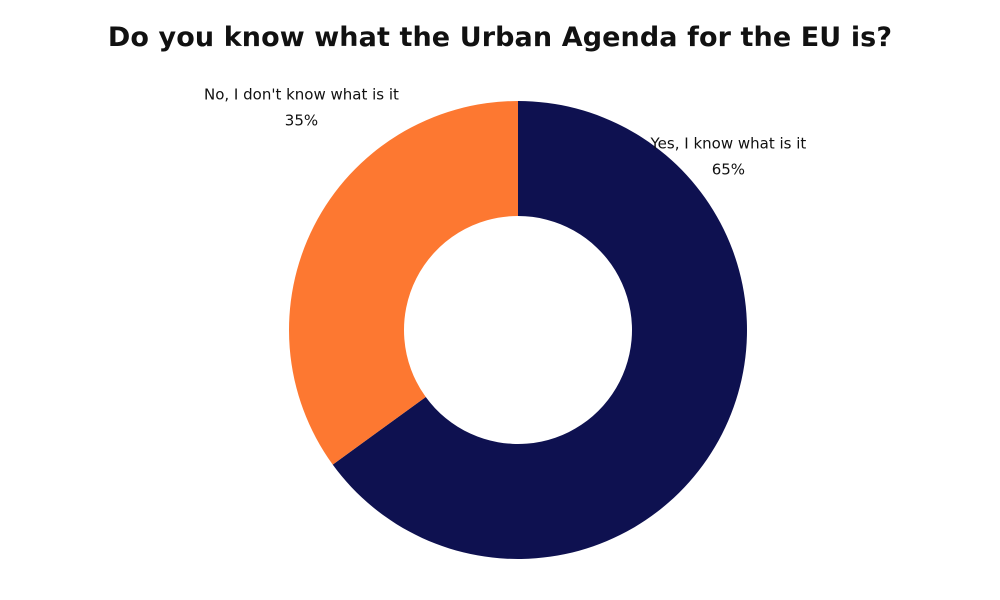 This screenshot has height=600, width=1000. I want to click on slice-label-value: 35%, so click(301, 120).